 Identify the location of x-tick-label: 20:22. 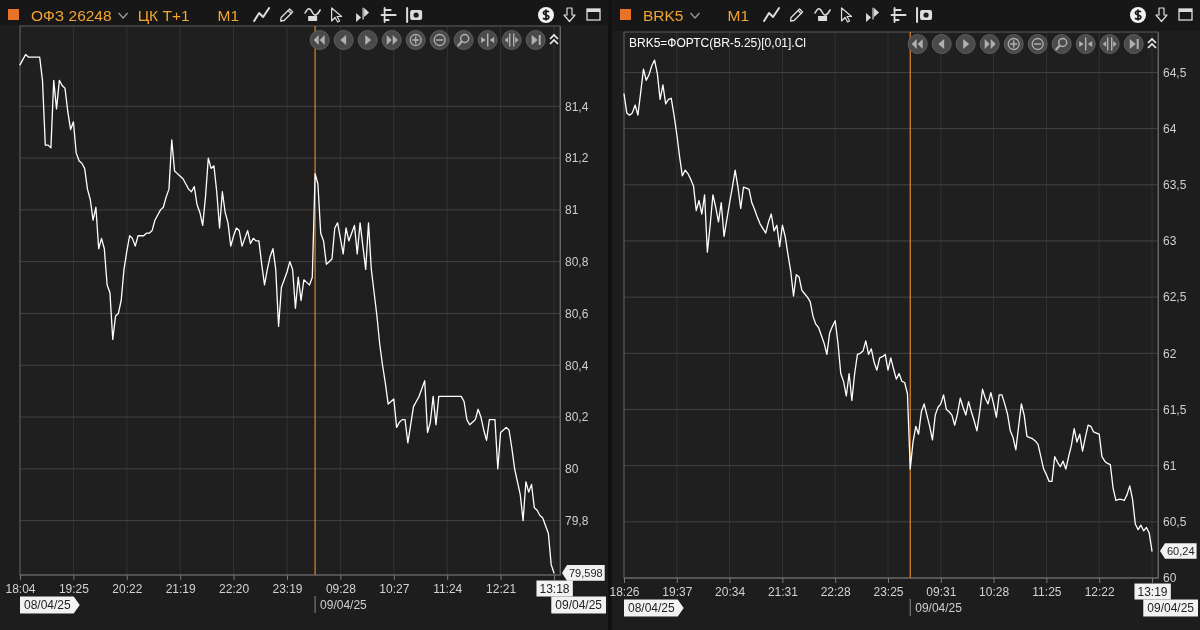
(127, 588).